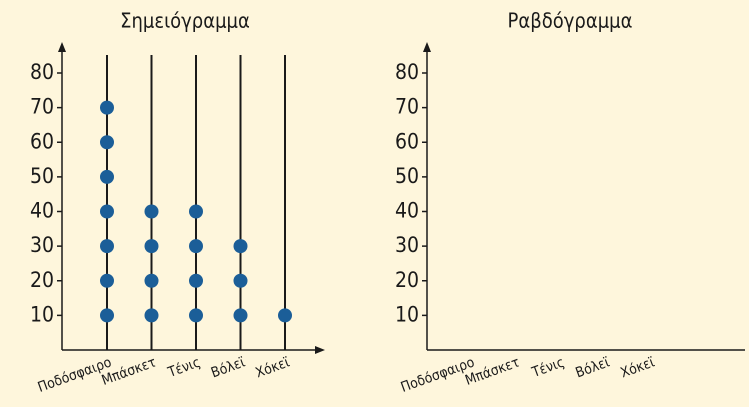 The height and width of the screenshot is (407, 749). Describe the element at coordinates (185, 21) in the screenshot. I see `chart-title: Σημειόγραμμα` at that location.